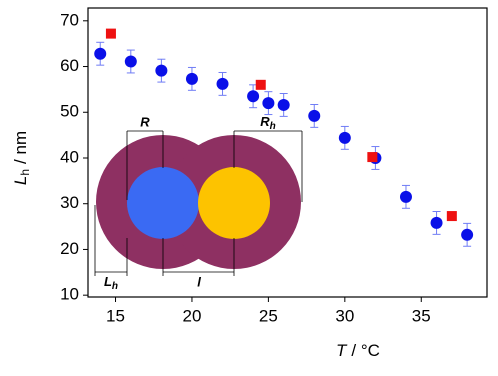 This screenshot has height=376, width=498. Describe the element at coordinates (69, 202) in the screenshot. I see `y-tick-label: 30` at that location.